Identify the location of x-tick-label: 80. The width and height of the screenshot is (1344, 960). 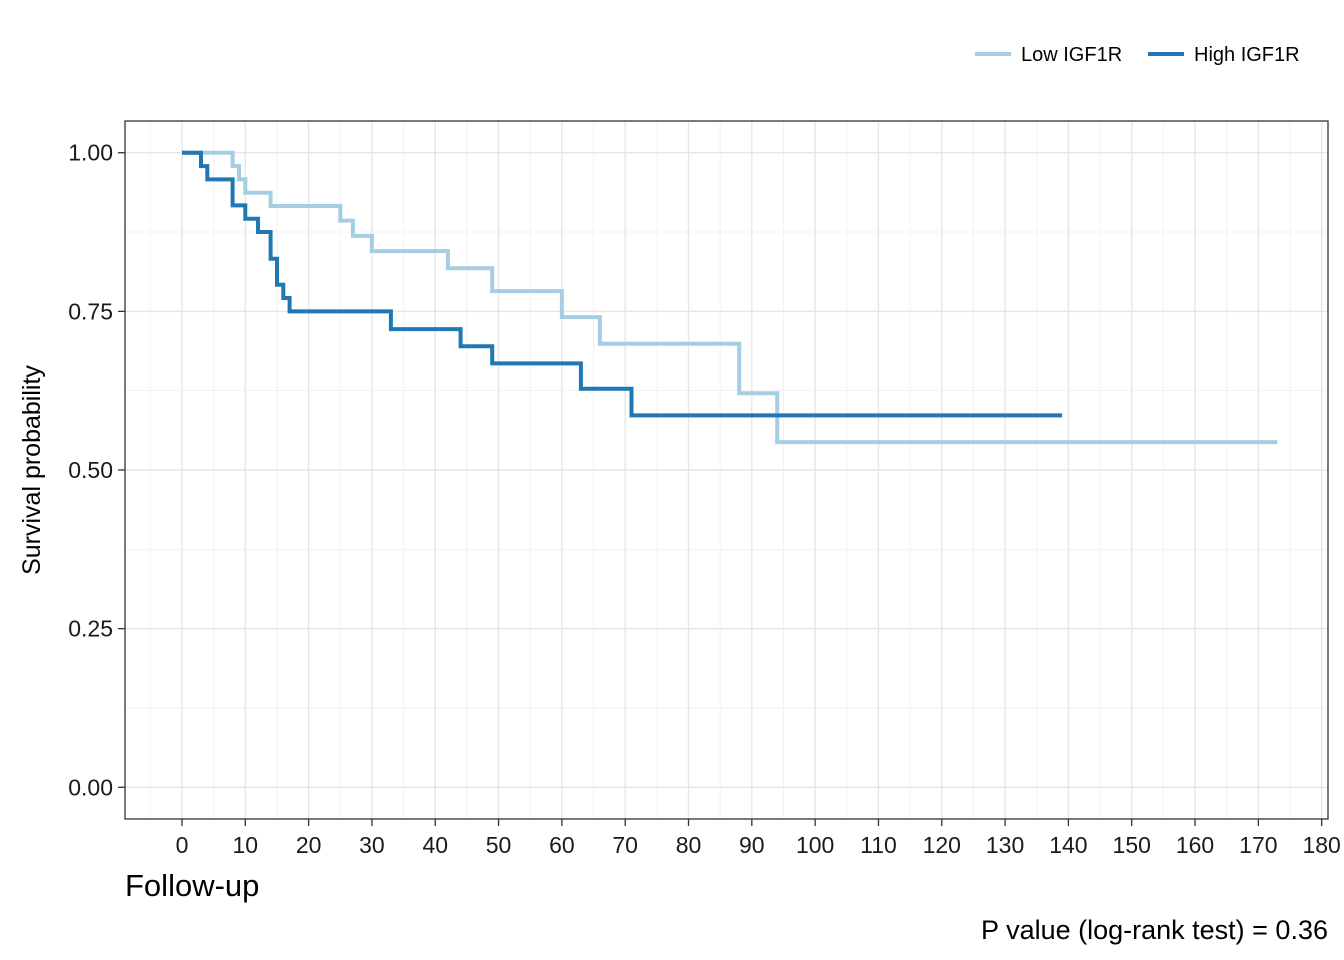
(689, 845).